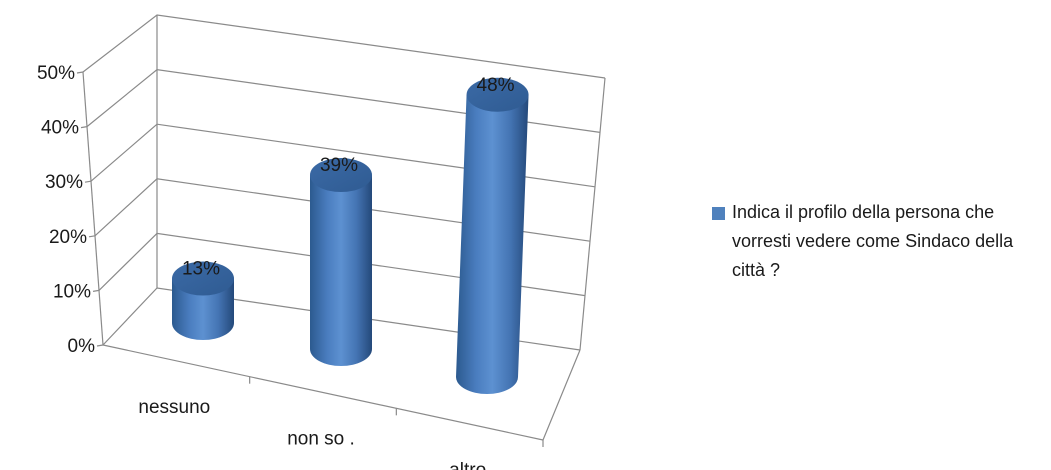 Image resolution: width=1051 pixels, height=470 pixels. I want to click on data-label: 48%, so click(496, 85).